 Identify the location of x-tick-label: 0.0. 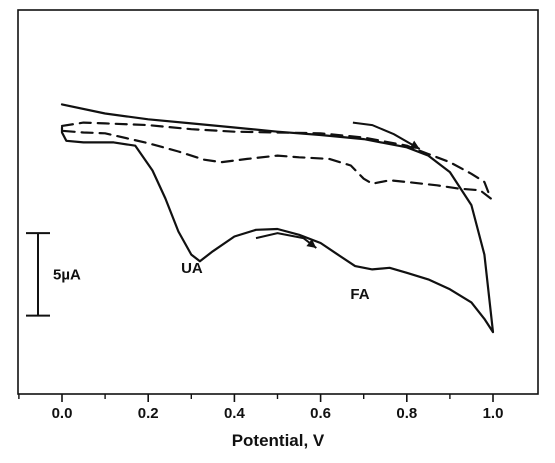
(62, 413).